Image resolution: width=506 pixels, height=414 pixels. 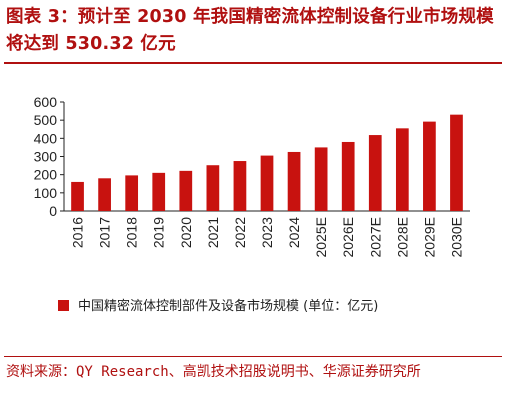 What do you see at coordinates (402, 237) in the screenshot?
I see `x-tick-label: 2028E` at bounding box center [402, 237].